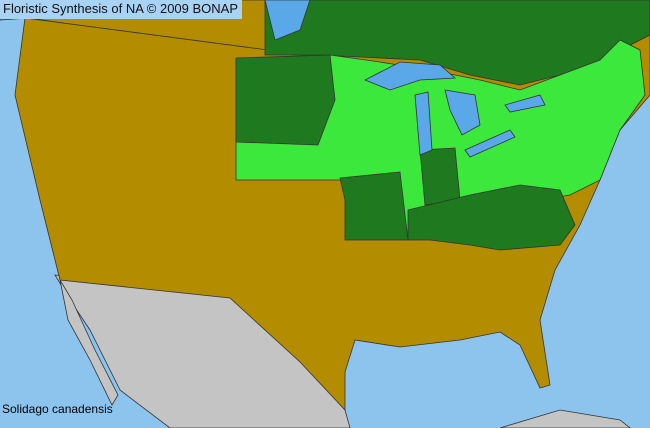 The width and height of the screenshot is (650, 428). What do you see at coordinates (525, 103) in the screenshot?
I see `lake-ontario` at bounding box center [525, 103].